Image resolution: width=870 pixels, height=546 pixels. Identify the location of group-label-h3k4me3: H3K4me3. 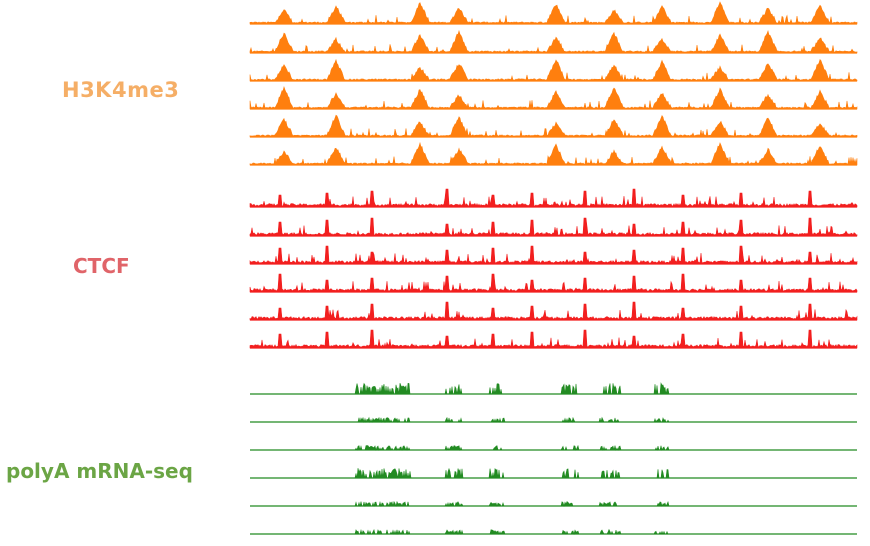
(121, 90).